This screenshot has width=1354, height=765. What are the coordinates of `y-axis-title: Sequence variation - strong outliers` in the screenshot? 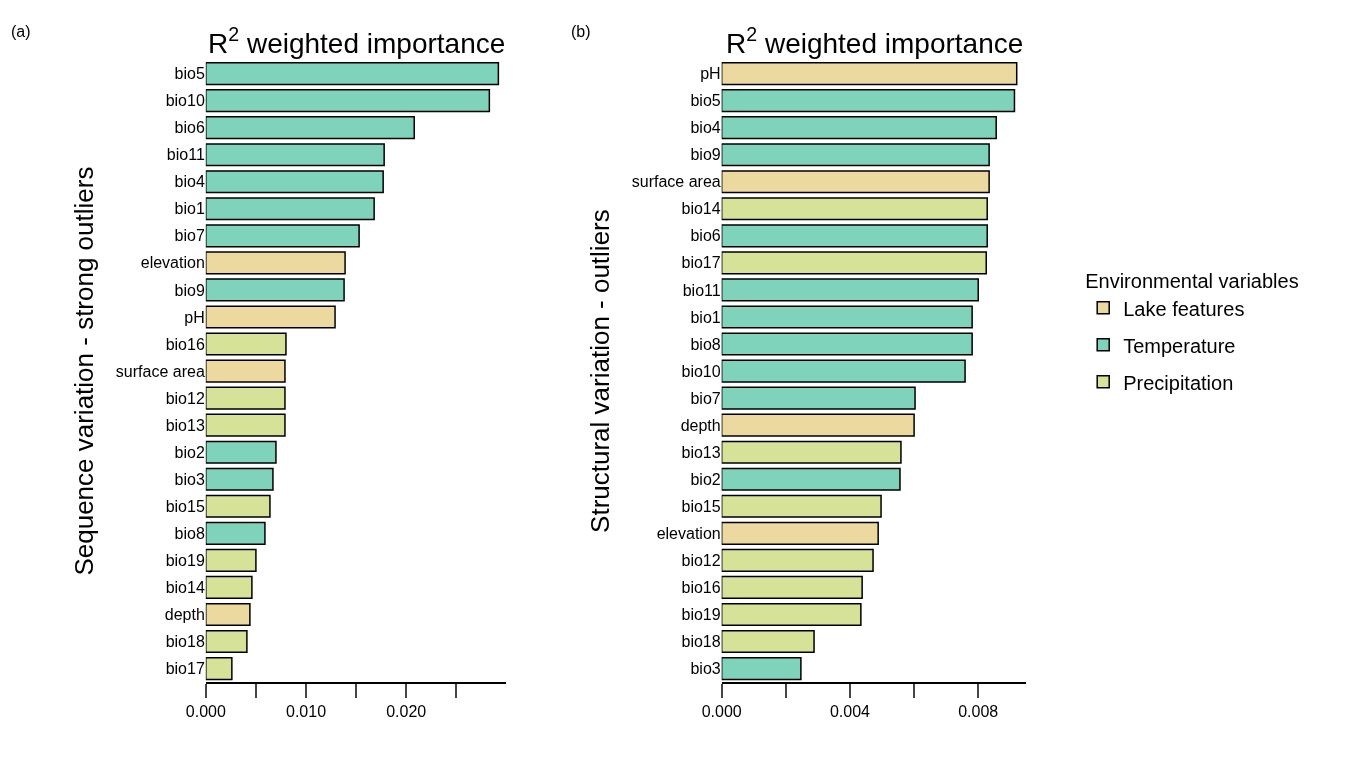 It's located at (84, 371).